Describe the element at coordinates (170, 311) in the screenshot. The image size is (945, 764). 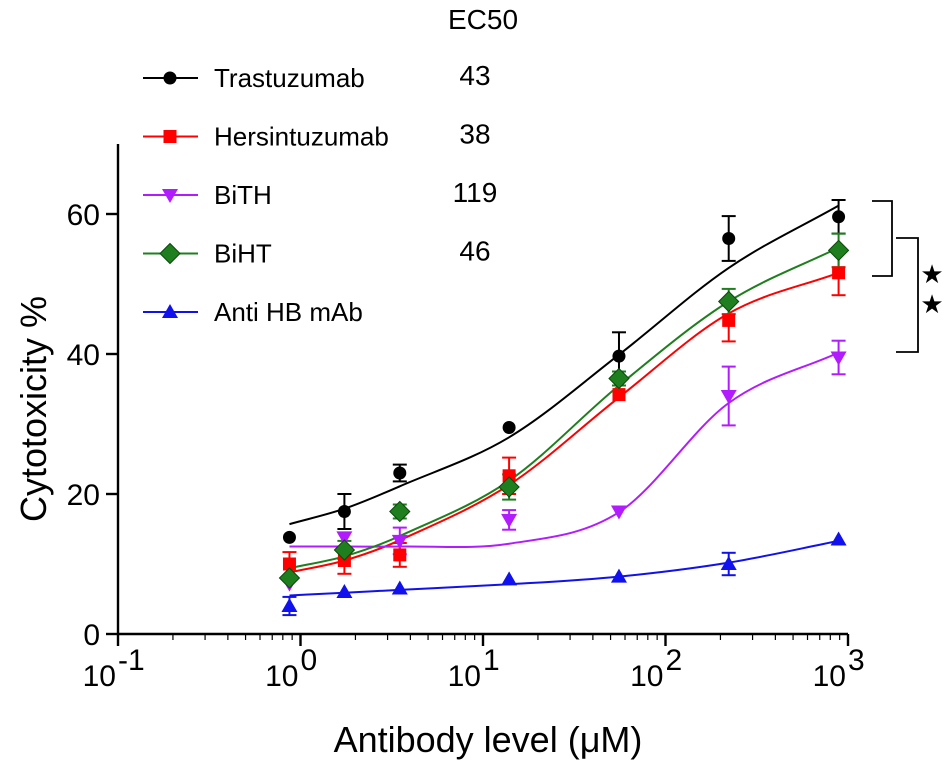
I see `legend-marker-anti-hb-mab` at that location.